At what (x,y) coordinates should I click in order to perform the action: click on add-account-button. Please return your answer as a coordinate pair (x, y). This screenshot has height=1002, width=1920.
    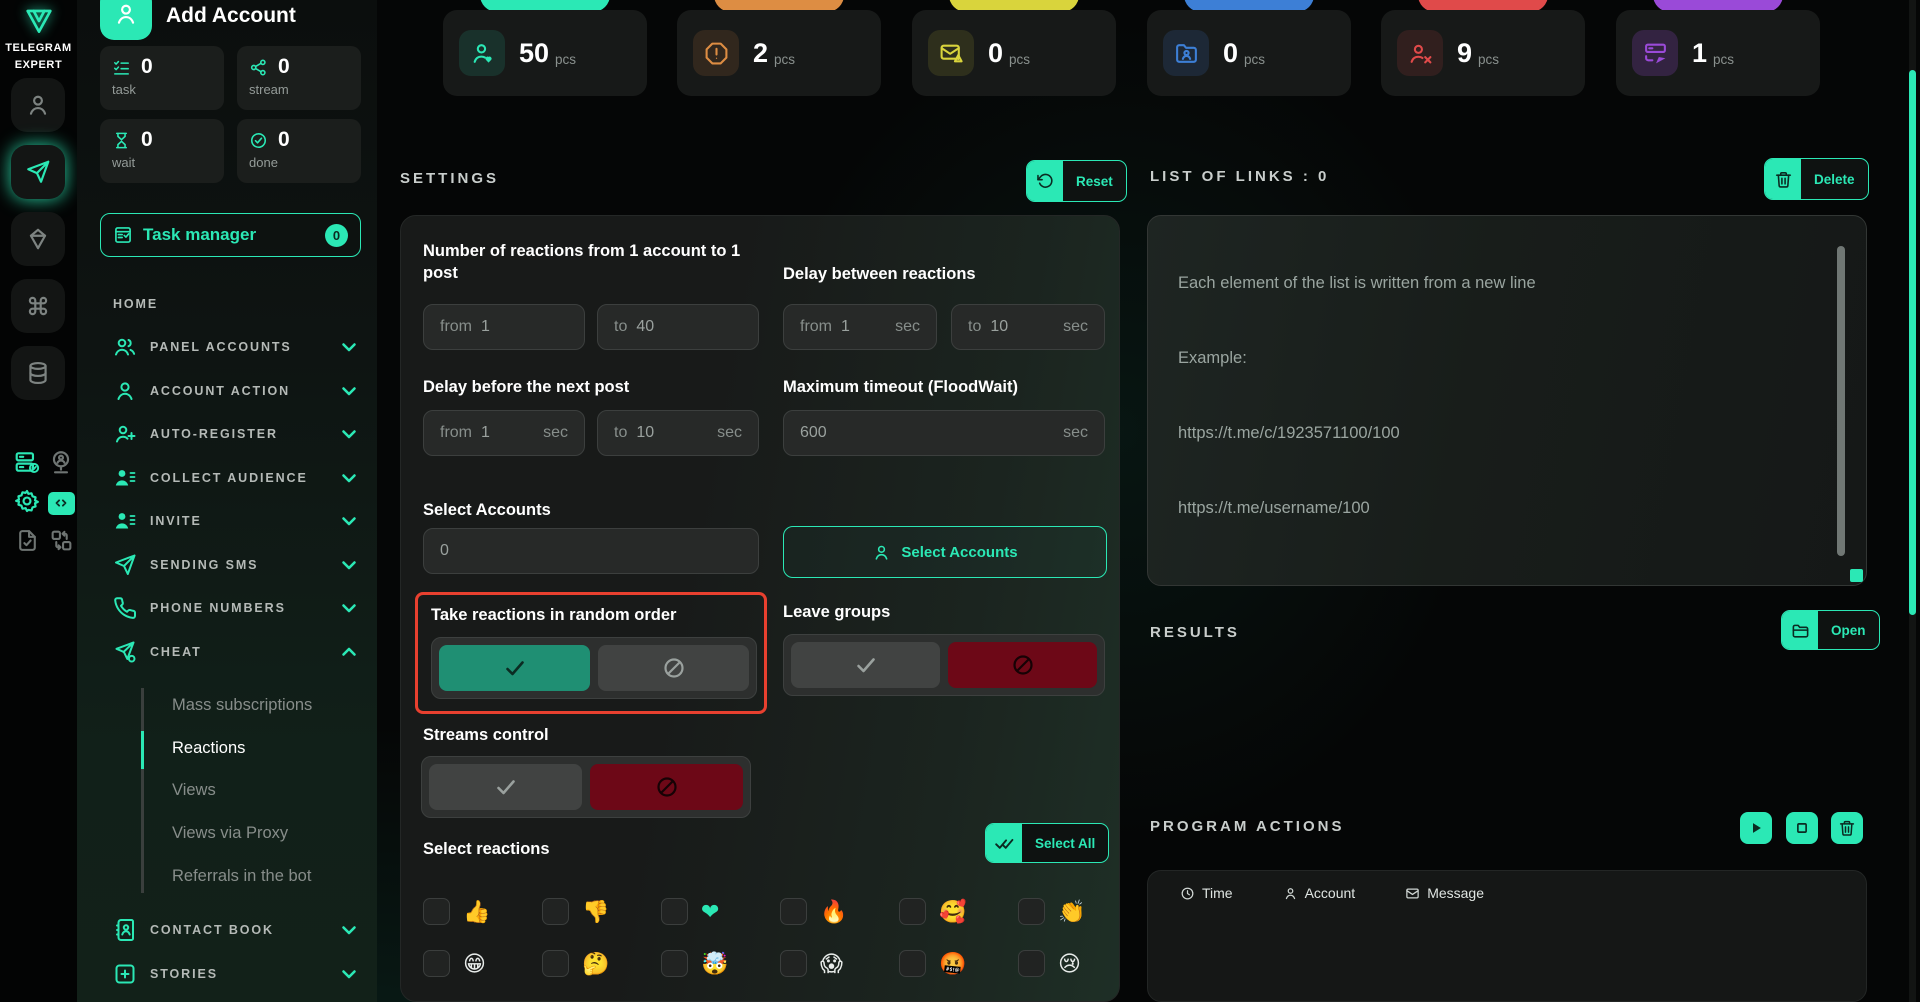
    Looking at the image, I should click on (126, 20).